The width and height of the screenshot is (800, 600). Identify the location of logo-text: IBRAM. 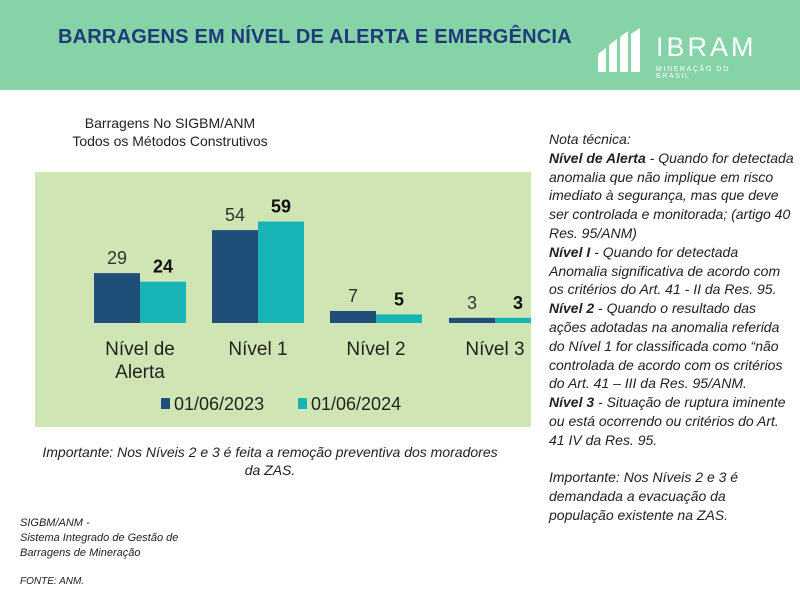
(706, 47).